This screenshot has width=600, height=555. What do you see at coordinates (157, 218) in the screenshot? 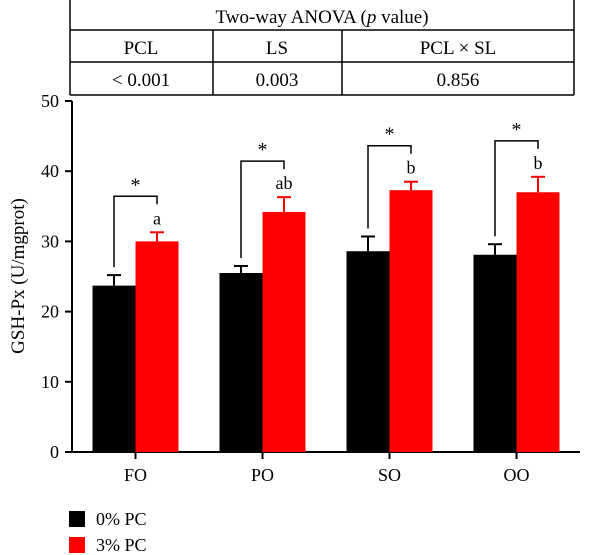
I see `letter-FO: a` at bounding box center [157, 218].